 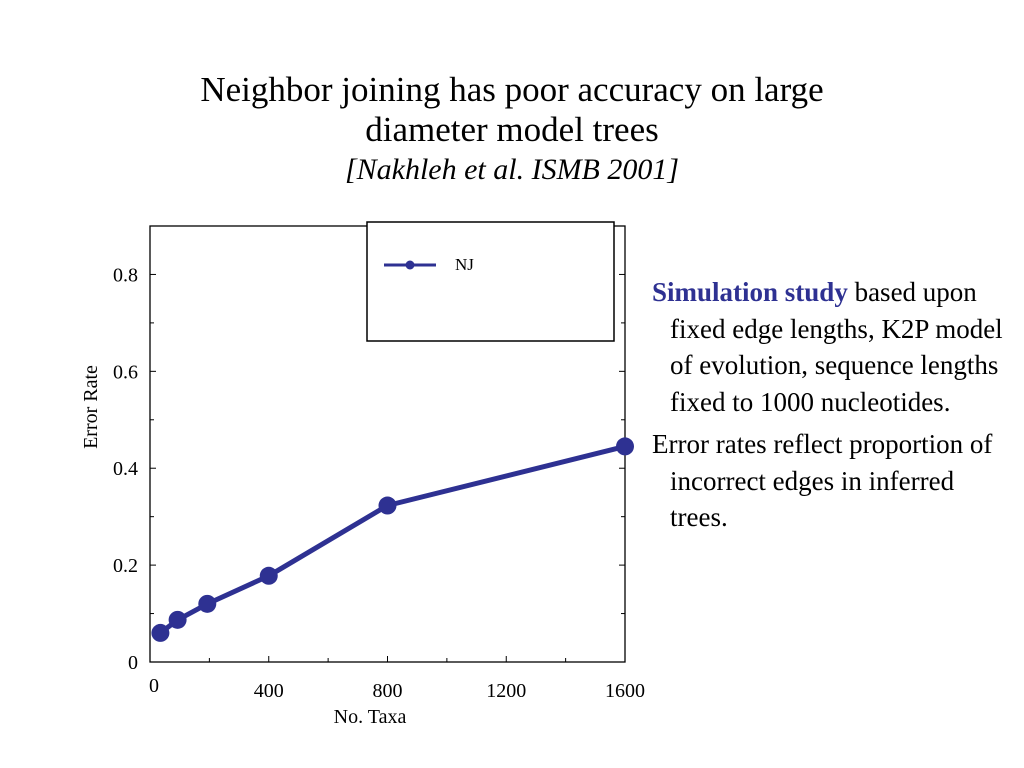 What do you see at coordinates (750, 292) in the screenshot?
I see `simulation-study-highlight: Simulation study` at bounding box center [750, 292].